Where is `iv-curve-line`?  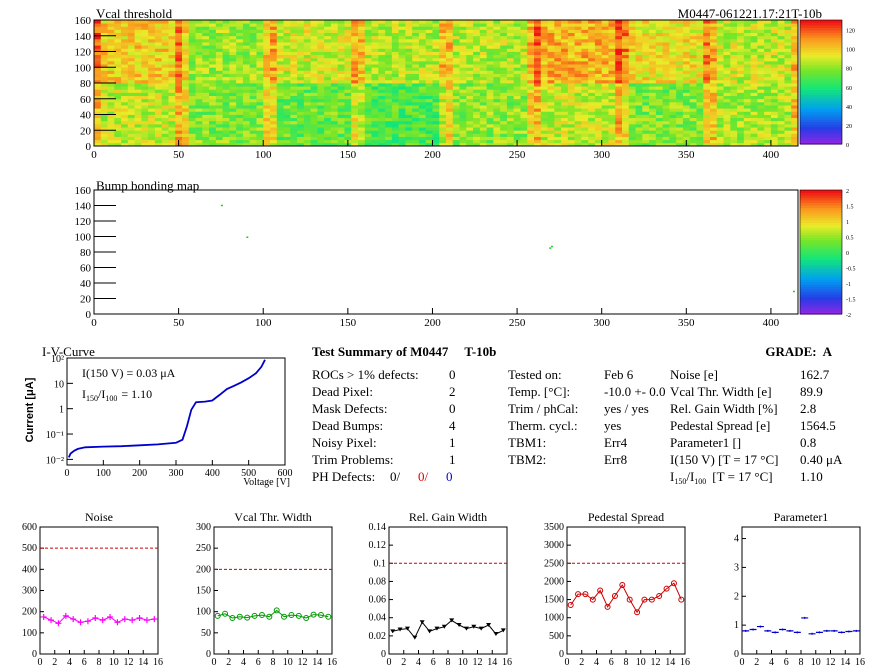
iv-curve-line is located at coordinates (166, 408).